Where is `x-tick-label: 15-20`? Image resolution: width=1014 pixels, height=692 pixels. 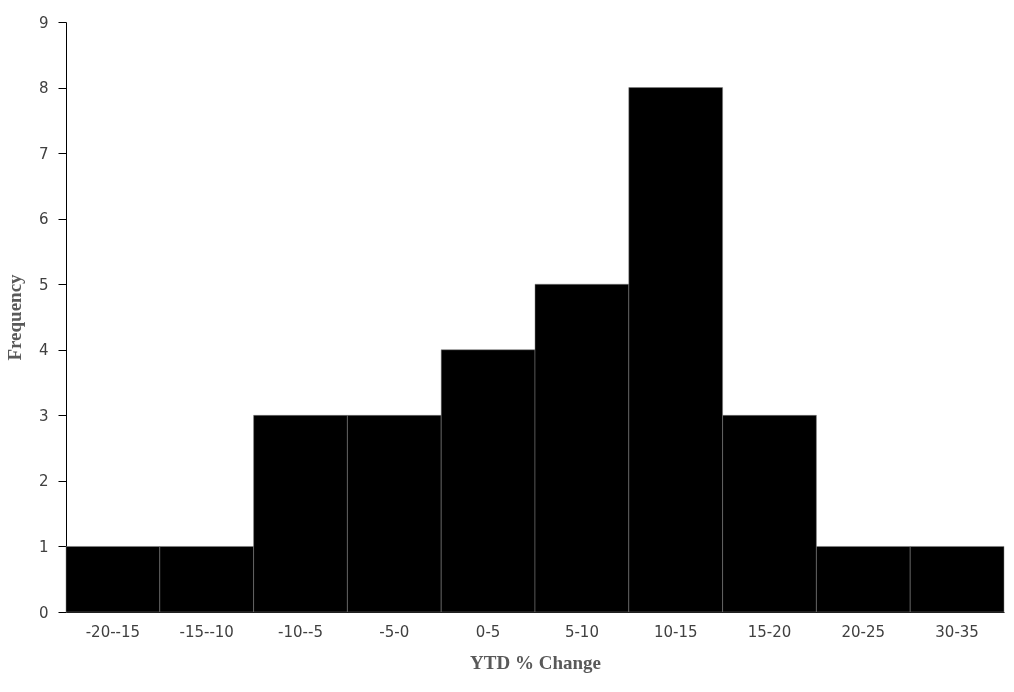 x-tick-label: 15-20 is located at coordinates (769, 631).